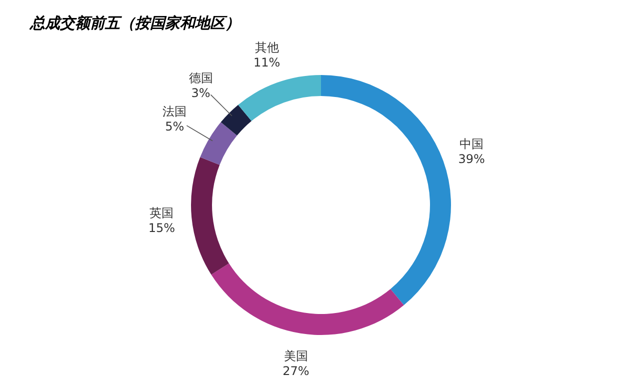 The width and height of the screenshot is (637, 386). Describe the element at coordinates (162, 213) in the screenshot. I see `slice-label: 英国` at that location.